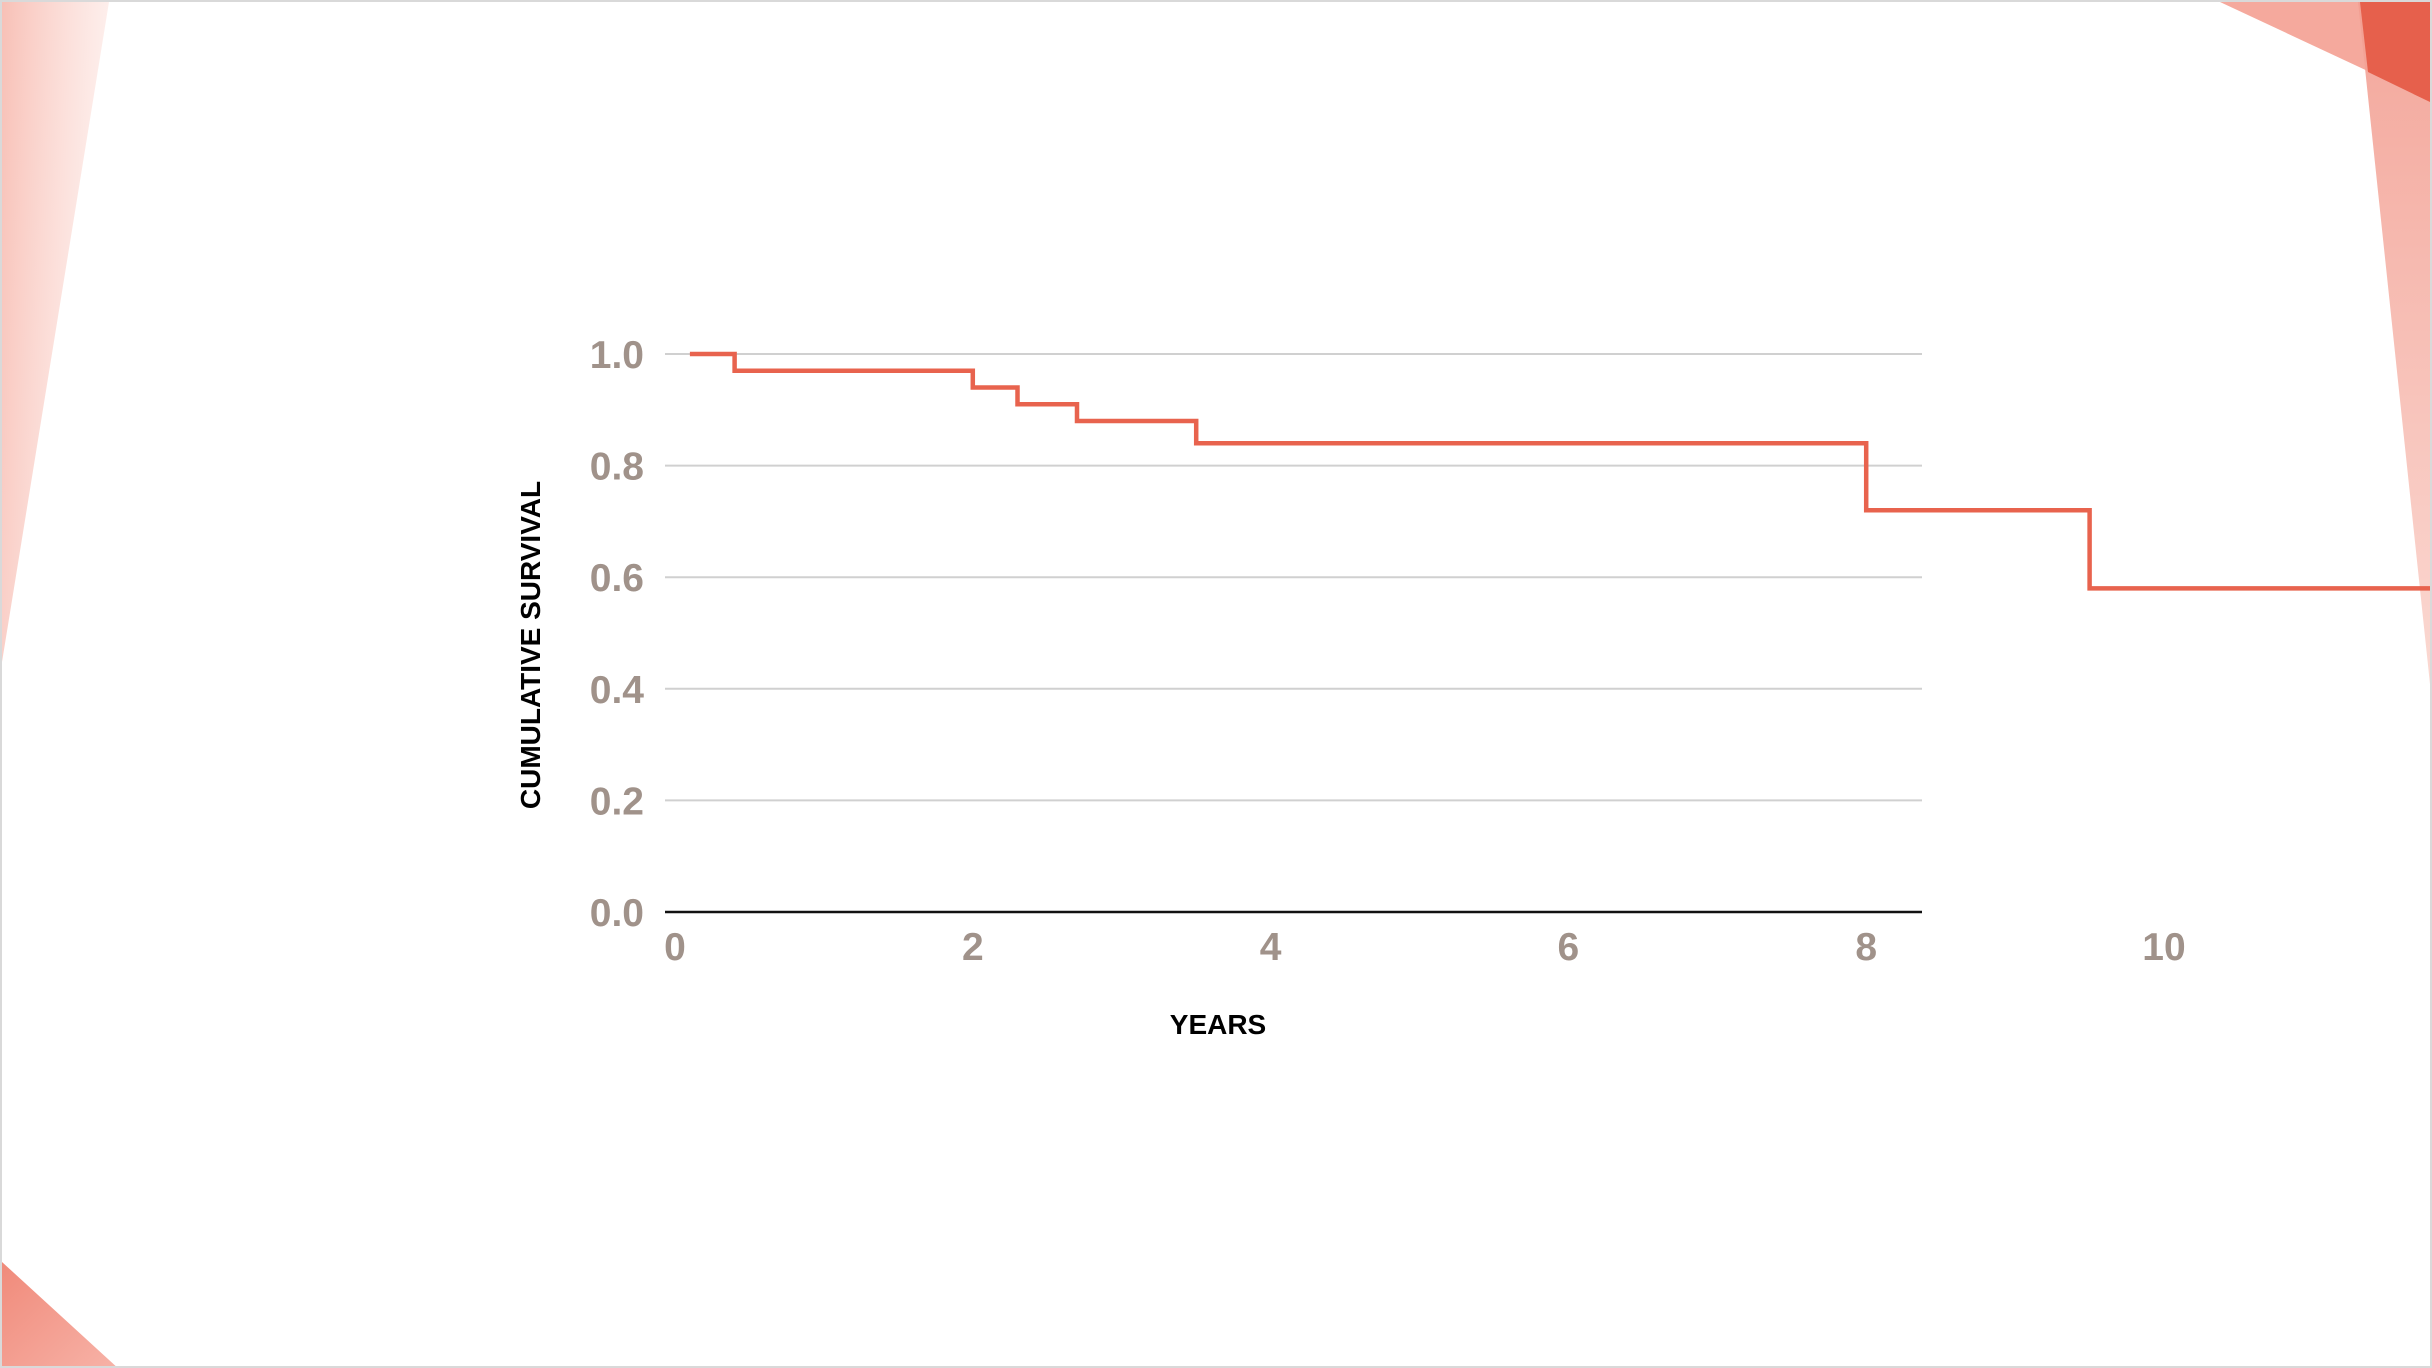 Image resolution: width=2432 pixels, height=1368 pixels. Describe the element at coordinates (530, 645) in the screenshot. I see `y-axis-title: CUMULATIVE SURVIVAL` at that location.